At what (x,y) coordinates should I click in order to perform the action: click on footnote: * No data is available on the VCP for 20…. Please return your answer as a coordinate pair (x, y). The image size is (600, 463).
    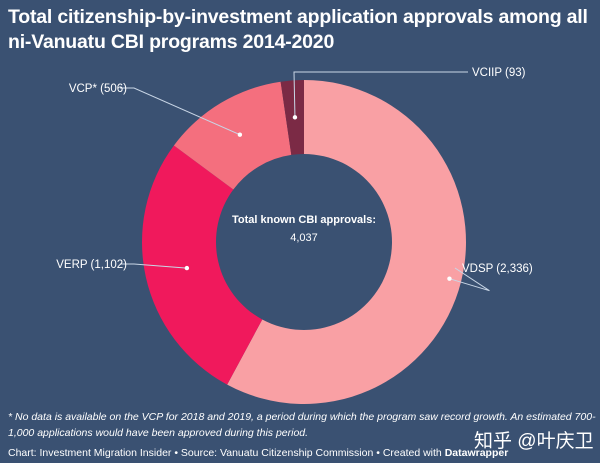
    Looking at the image, I should click on (302, 425).